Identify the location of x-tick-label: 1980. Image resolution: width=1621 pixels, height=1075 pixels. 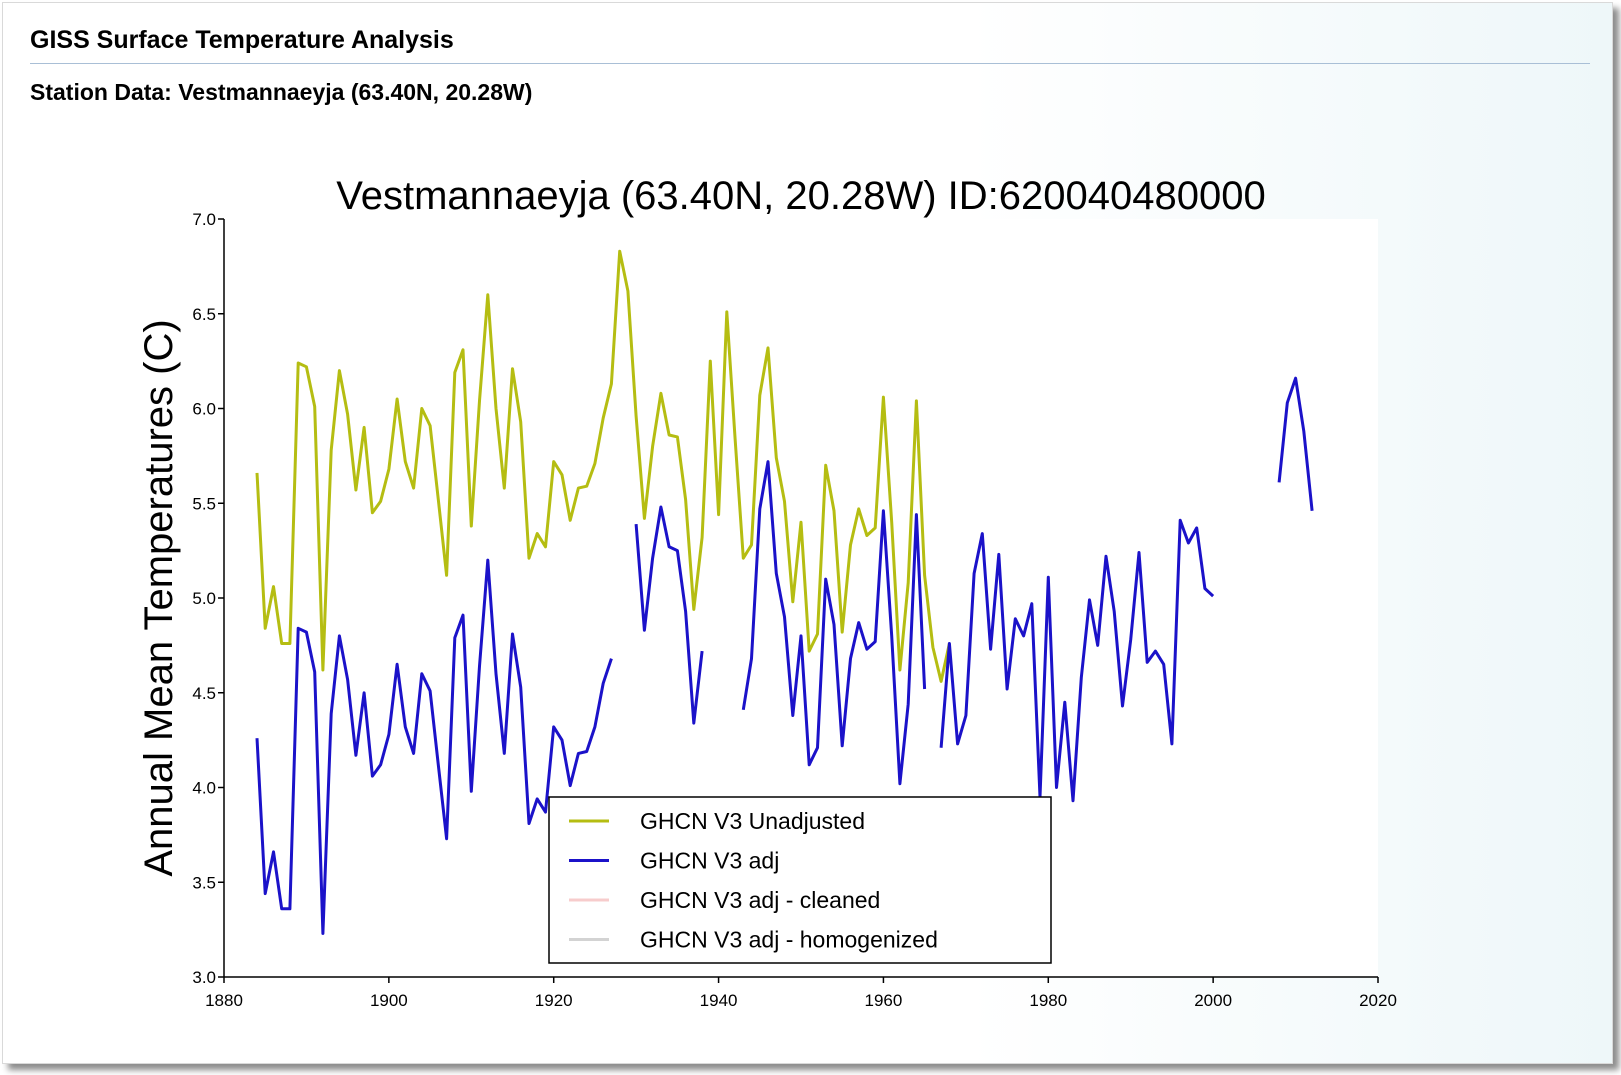
(1048, 1000).